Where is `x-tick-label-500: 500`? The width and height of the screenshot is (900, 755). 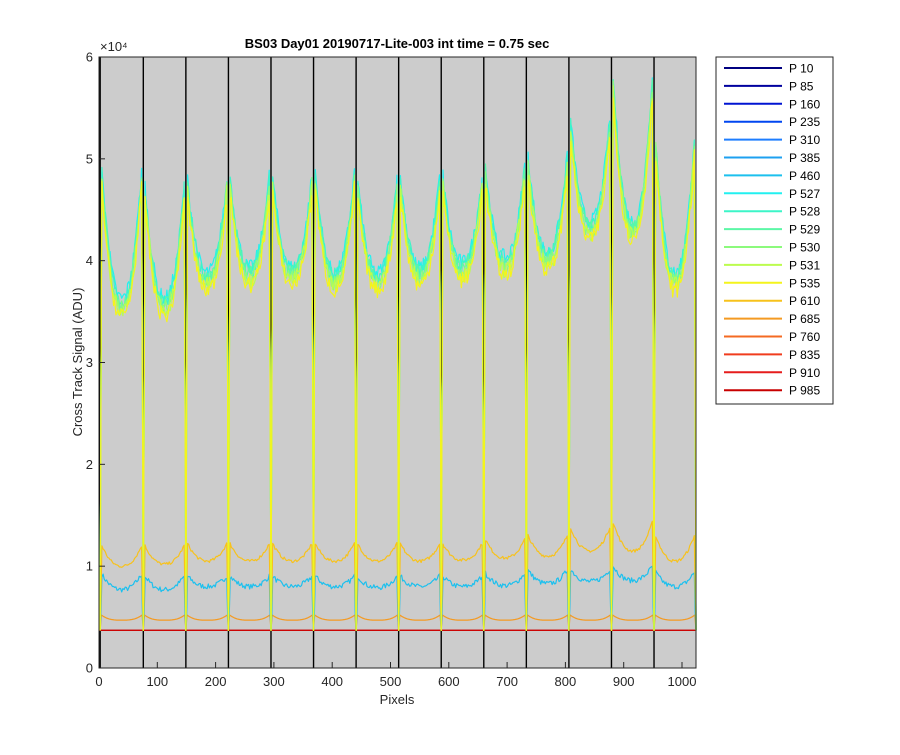
x-tick-label-500: 500 is located at coordinates (391, 681).